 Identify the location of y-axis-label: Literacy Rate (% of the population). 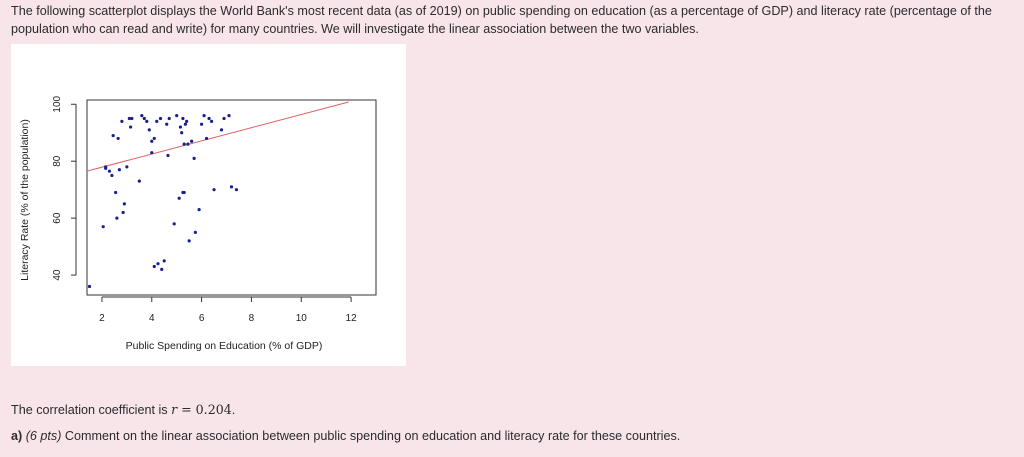
(25, 200).